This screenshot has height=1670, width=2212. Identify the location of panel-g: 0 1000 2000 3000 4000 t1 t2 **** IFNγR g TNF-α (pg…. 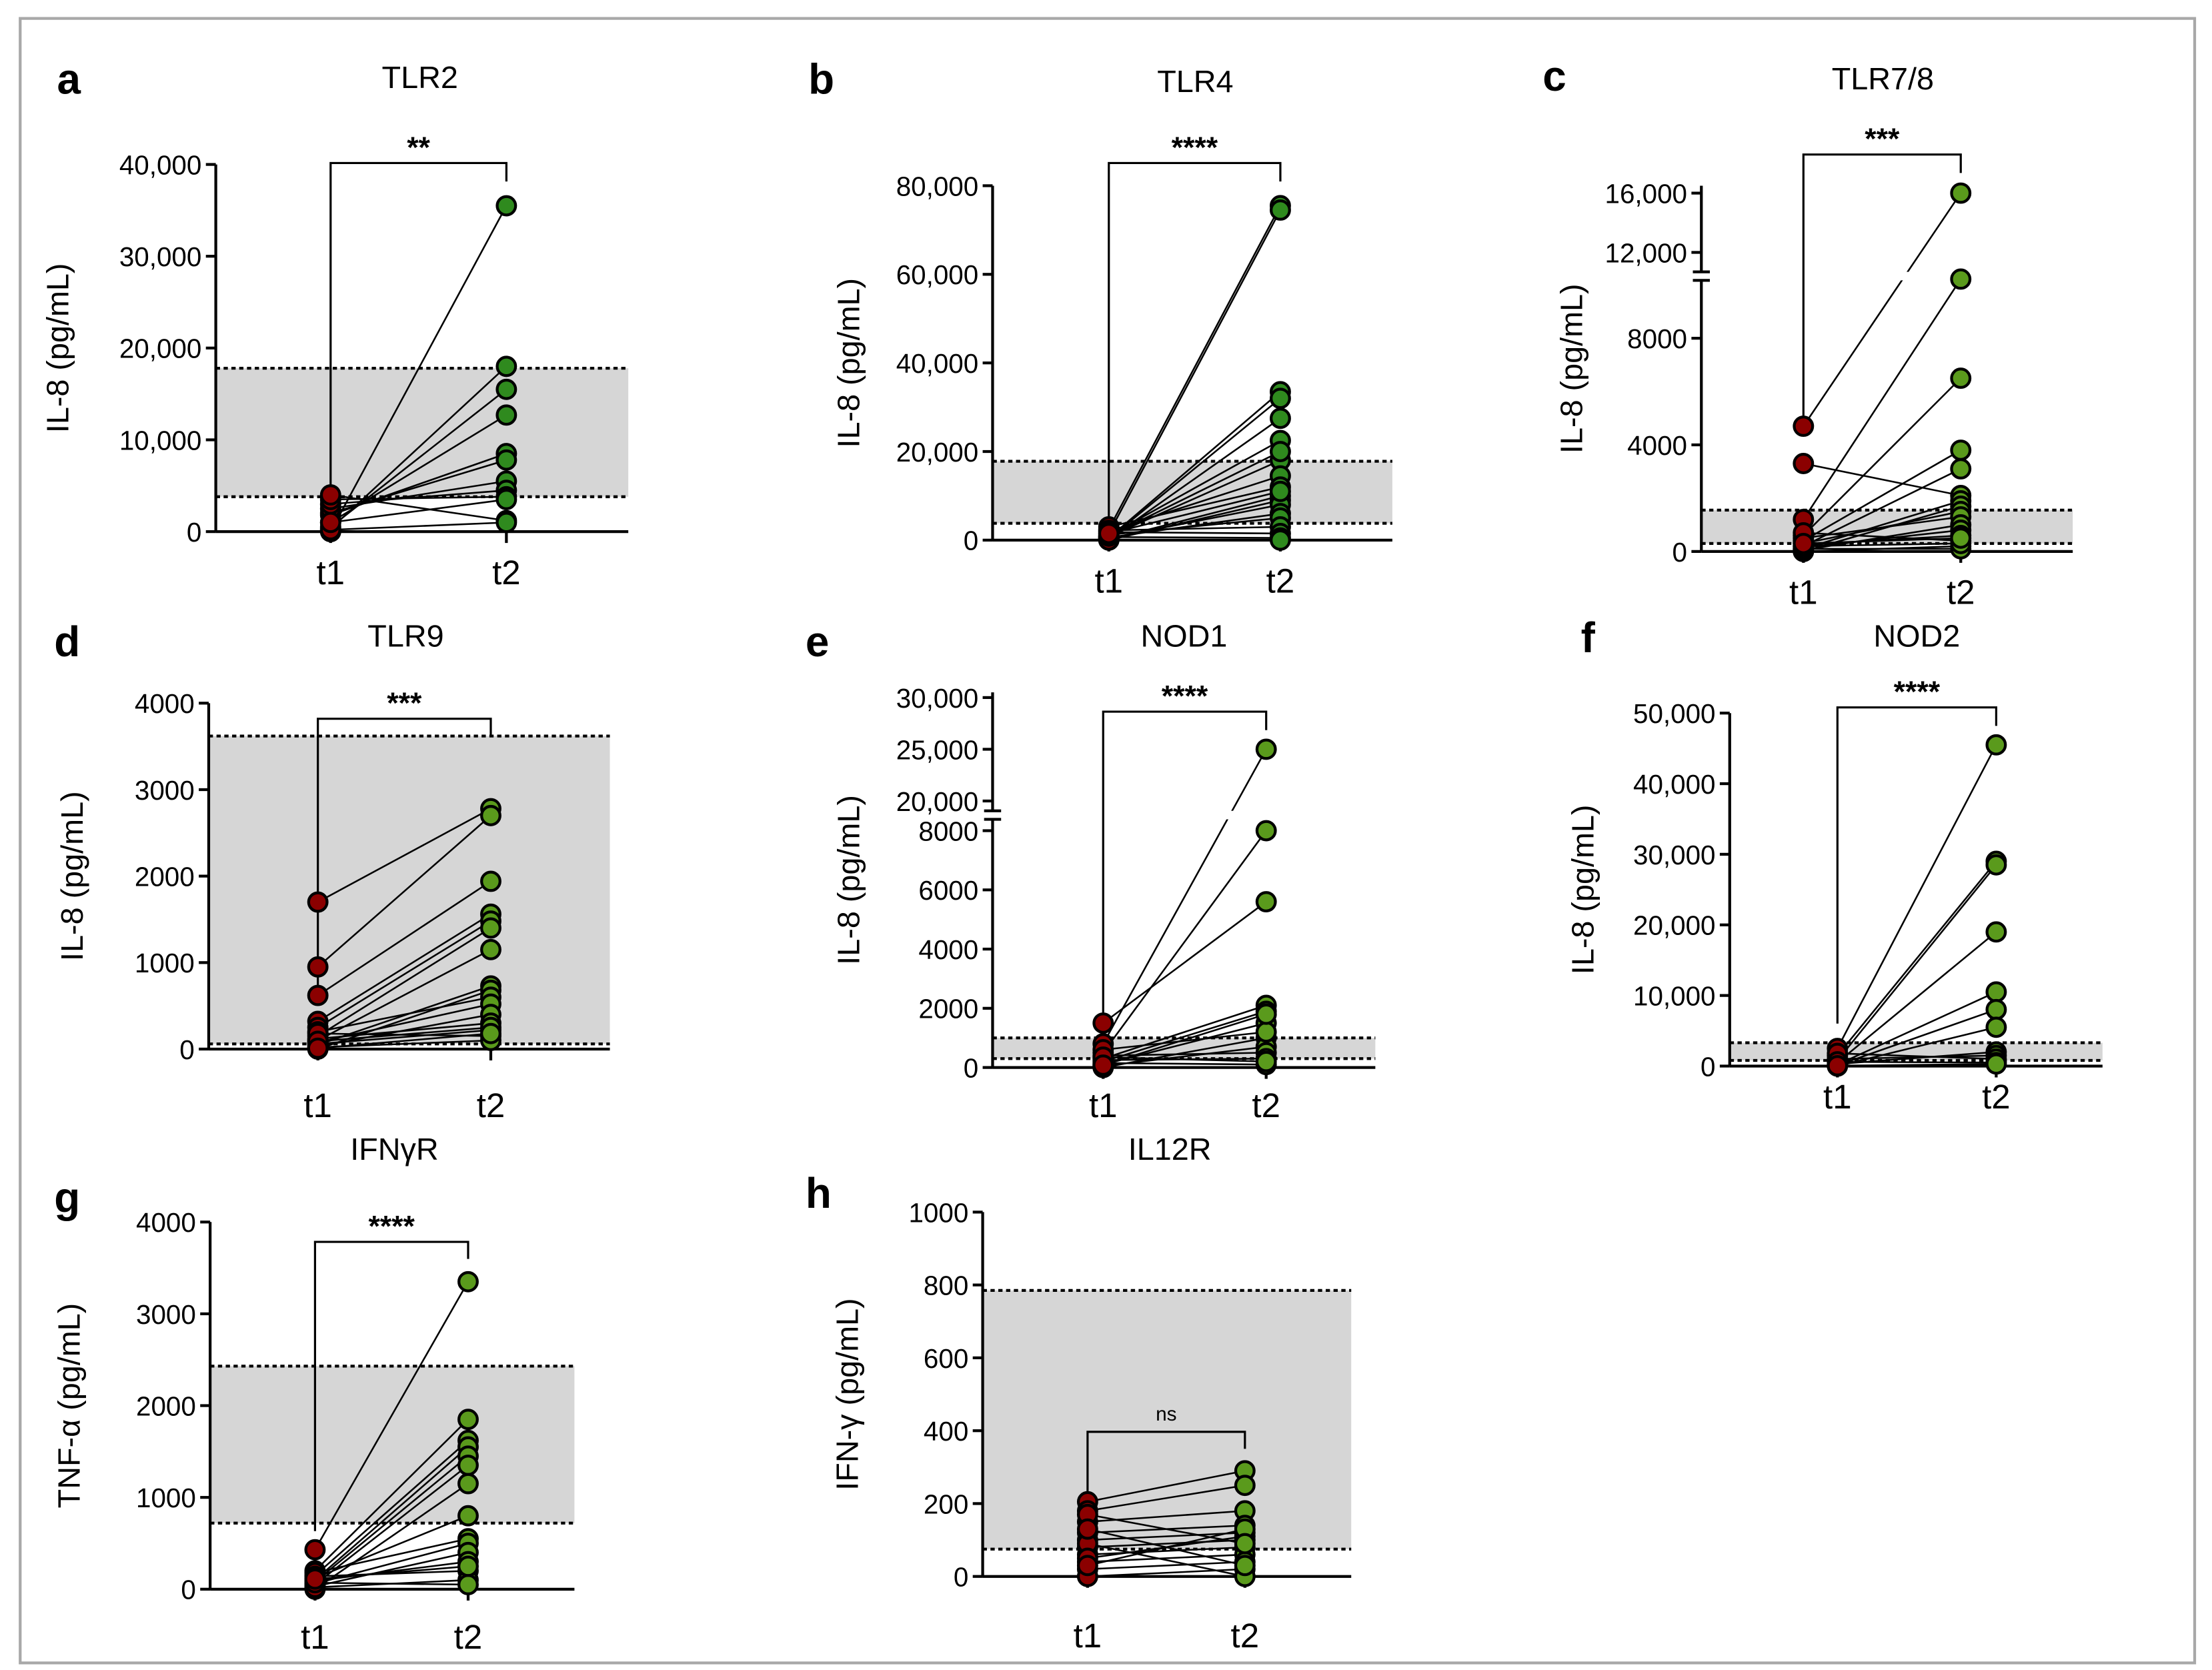
(313, 1394).